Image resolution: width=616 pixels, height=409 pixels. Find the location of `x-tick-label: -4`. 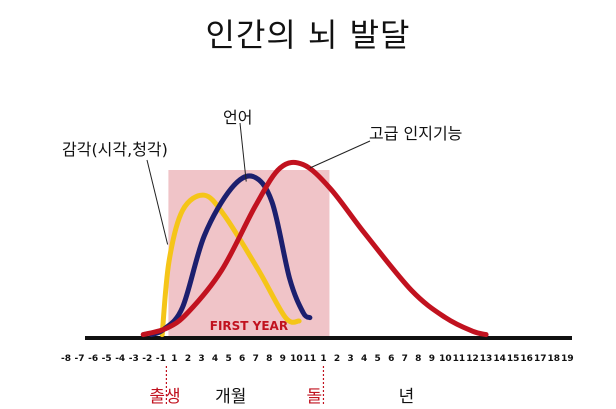

x-tick-label: -4 is located at coordinates (120, 359).